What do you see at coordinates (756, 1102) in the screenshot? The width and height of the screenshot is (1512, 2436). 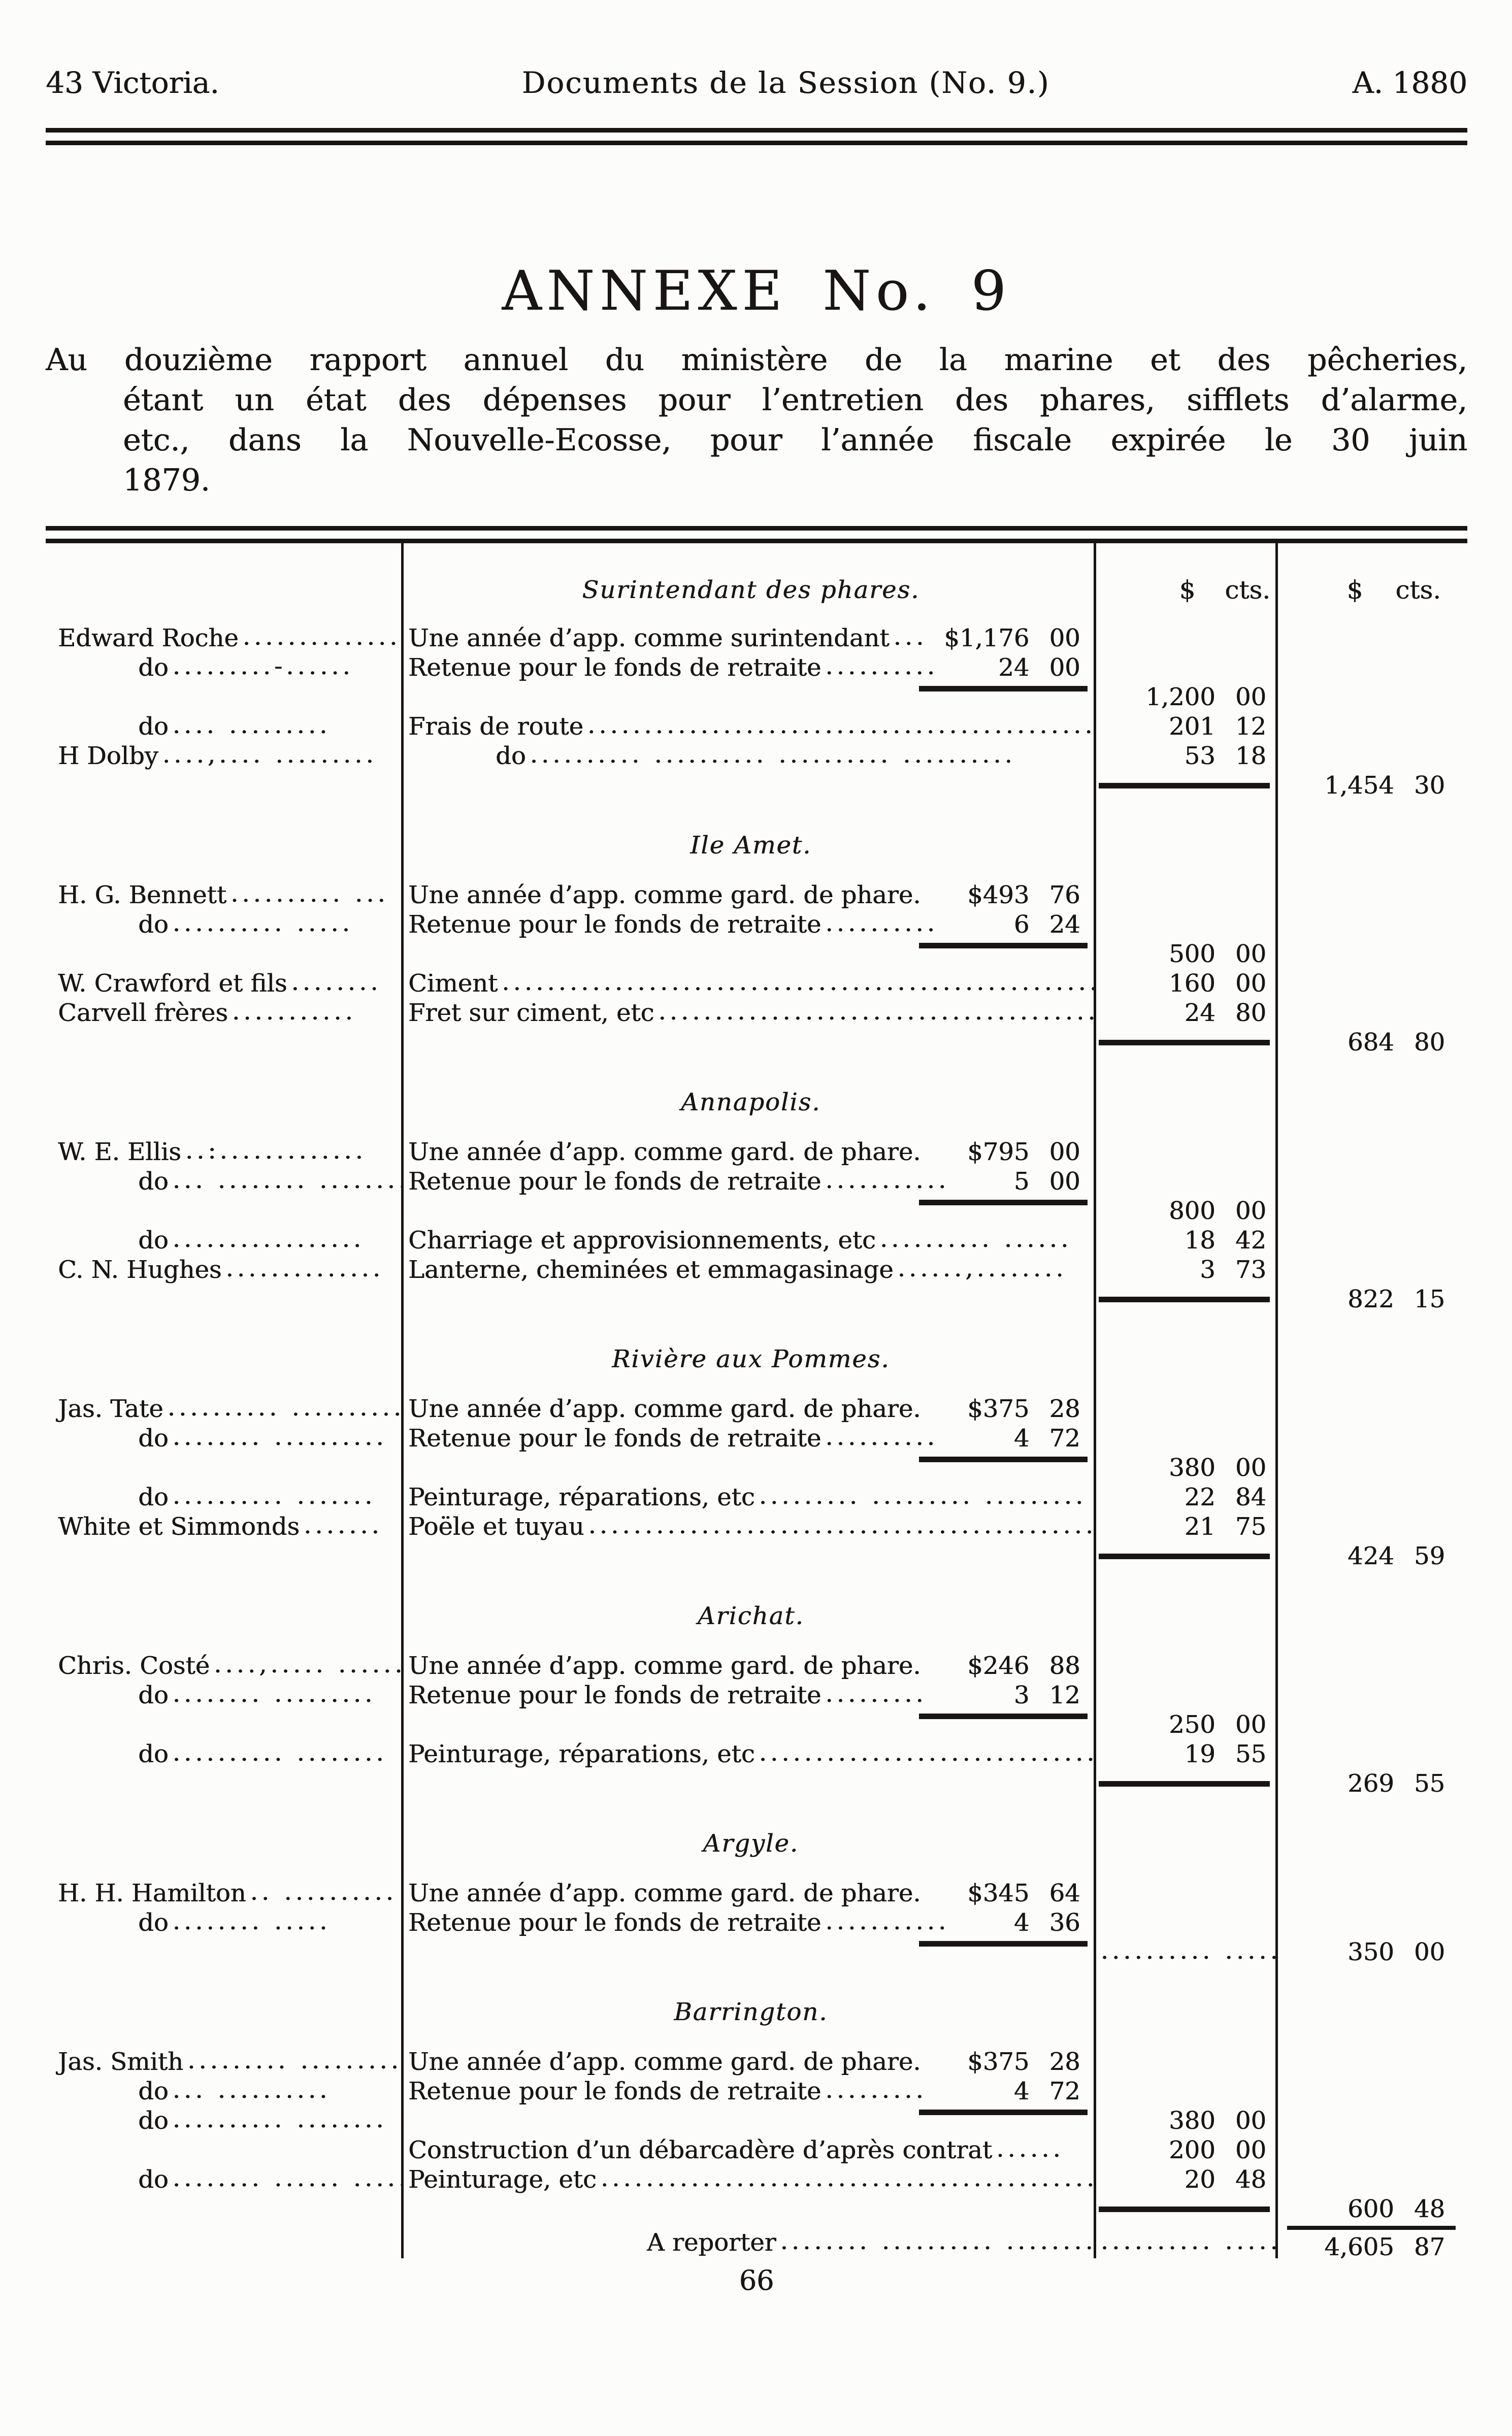 I see `section-heading-row: Annapolis.` at bounding box center [756, 1102].